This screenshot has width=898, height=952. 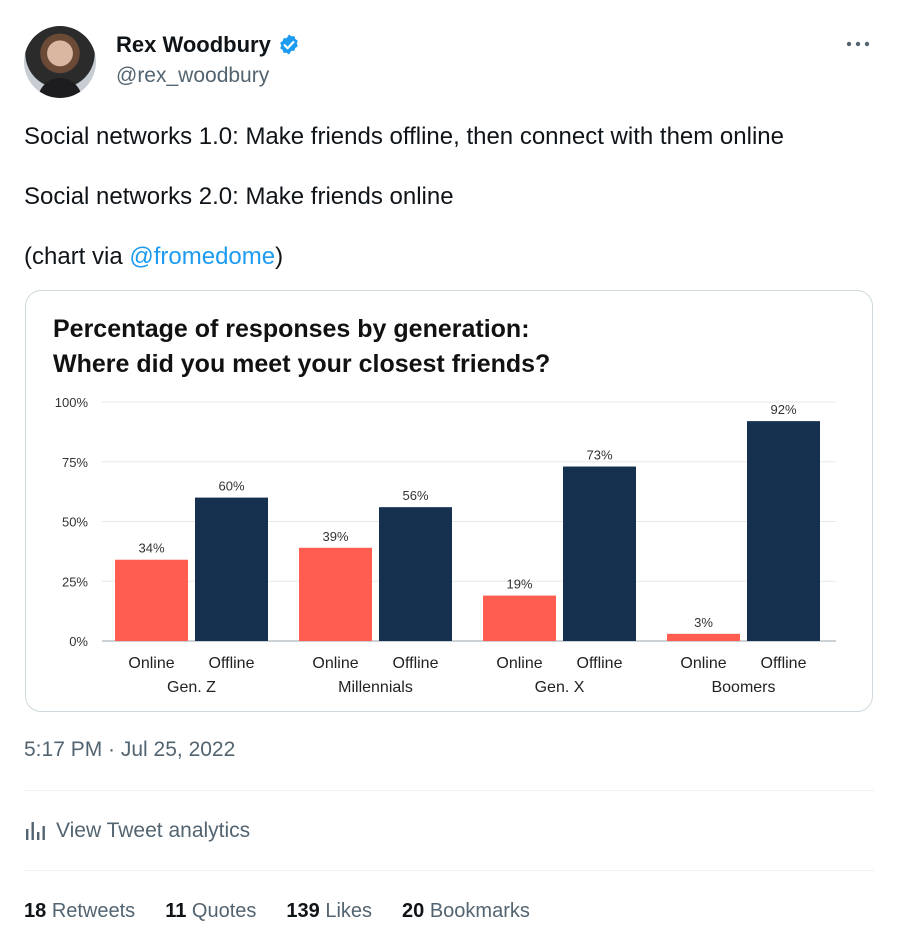 What do you see at coordinates (703, 622) in the screenshot?
I see `data-label: 3%` at bounding box center [703, 622].